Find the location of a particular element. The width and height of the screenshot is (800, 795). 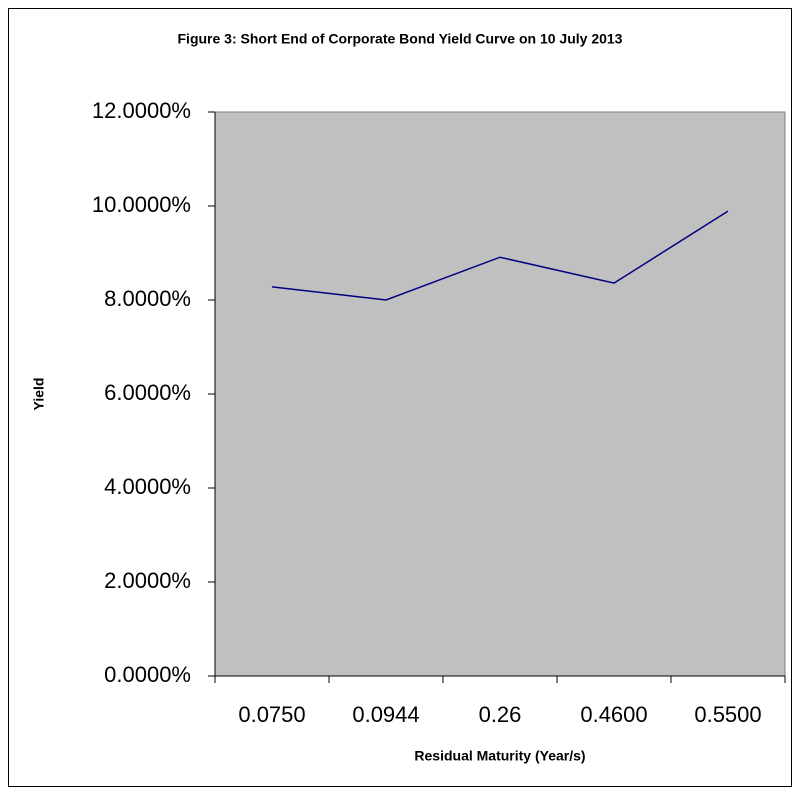

y-tick-label: 6.0000% is located at coordinates (147, 392).